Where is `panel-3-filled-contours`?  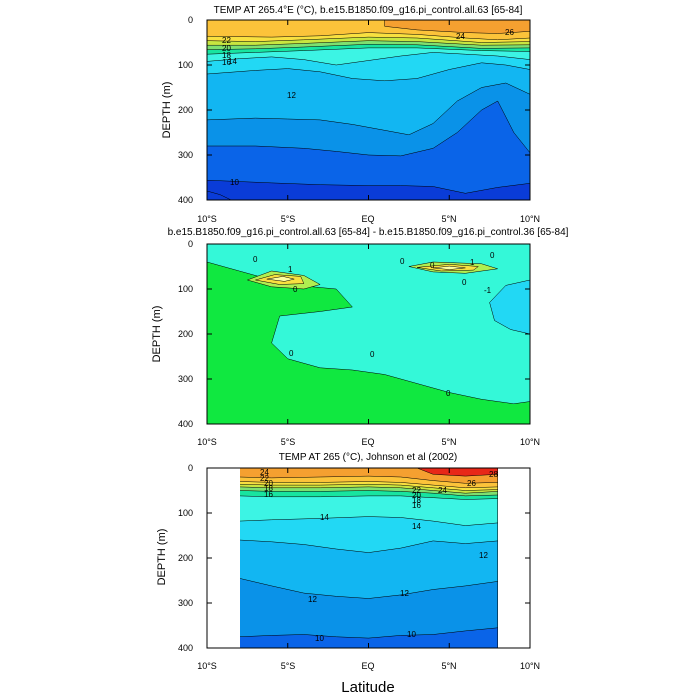 panel-3-filled-contours is located at coordinates (369, 558).